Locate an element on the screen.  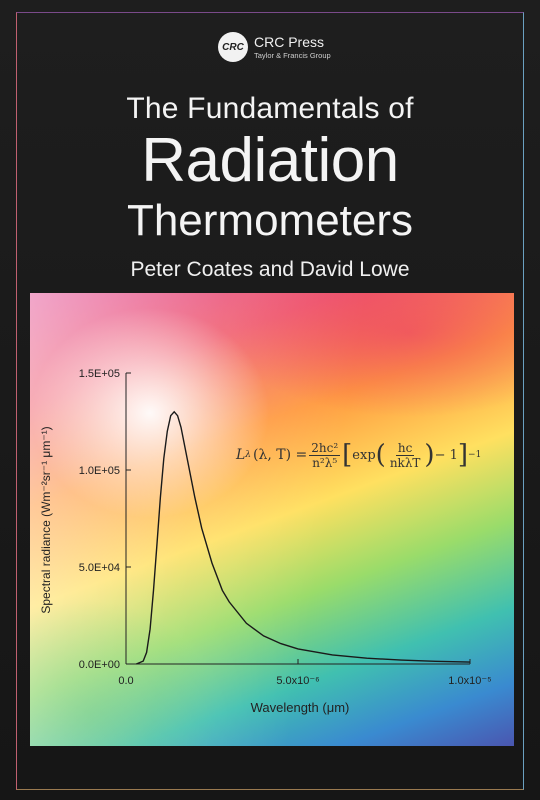
title-line-1: The Fundamentals of is located at coordinates (270, 108).